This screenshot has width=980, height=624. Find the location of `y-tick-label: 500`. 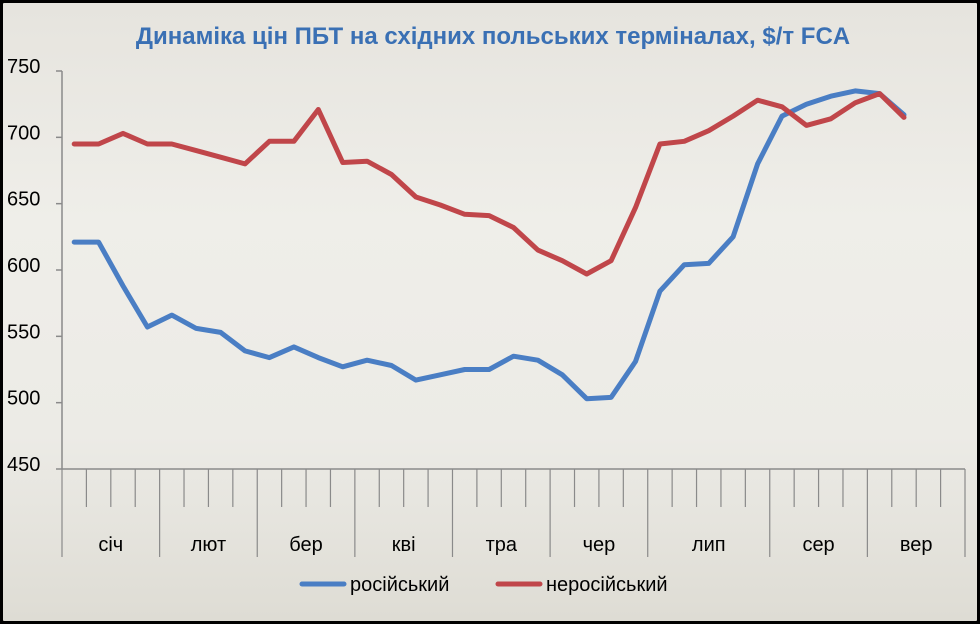

y-tick-label: 500 is located at coordinates (23, 399).